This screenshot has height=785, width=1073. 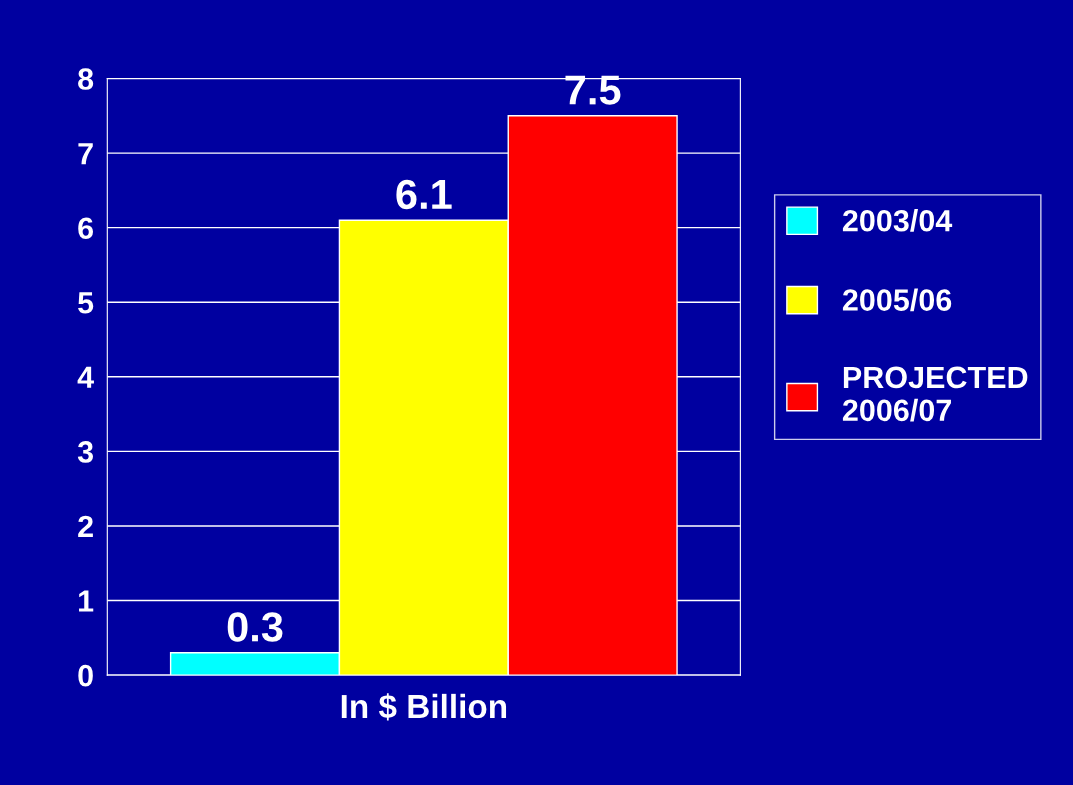 I want to click on y-tick-label: 4, so click(x=85, y=377).